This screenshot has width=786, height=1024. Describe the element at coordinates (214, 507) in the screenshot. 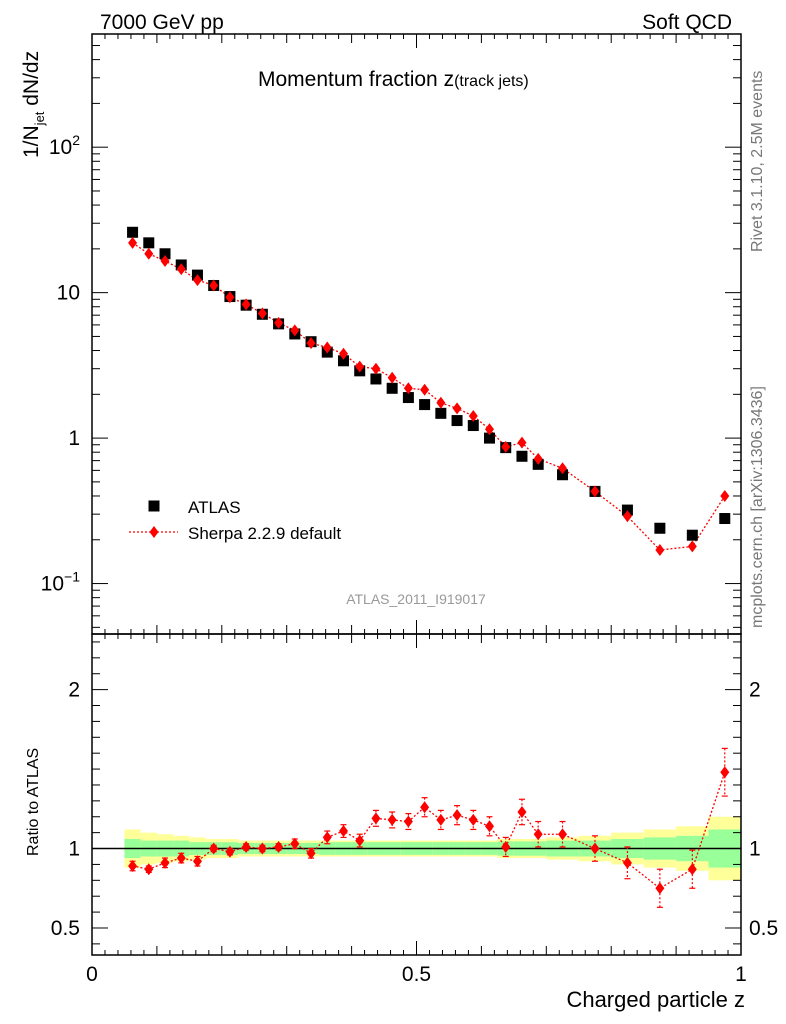

I see `legend-atlas-label: ATLAS` at that location.